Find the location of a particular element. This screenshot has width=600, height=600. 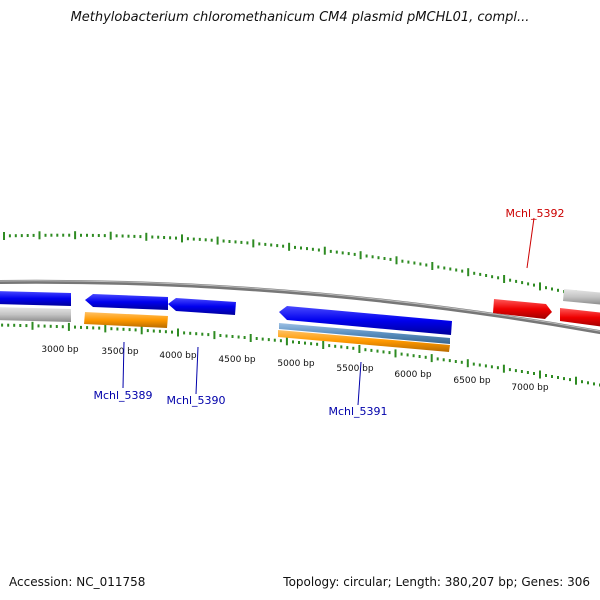

feature-grey-left is located at coordinates (35, 314).